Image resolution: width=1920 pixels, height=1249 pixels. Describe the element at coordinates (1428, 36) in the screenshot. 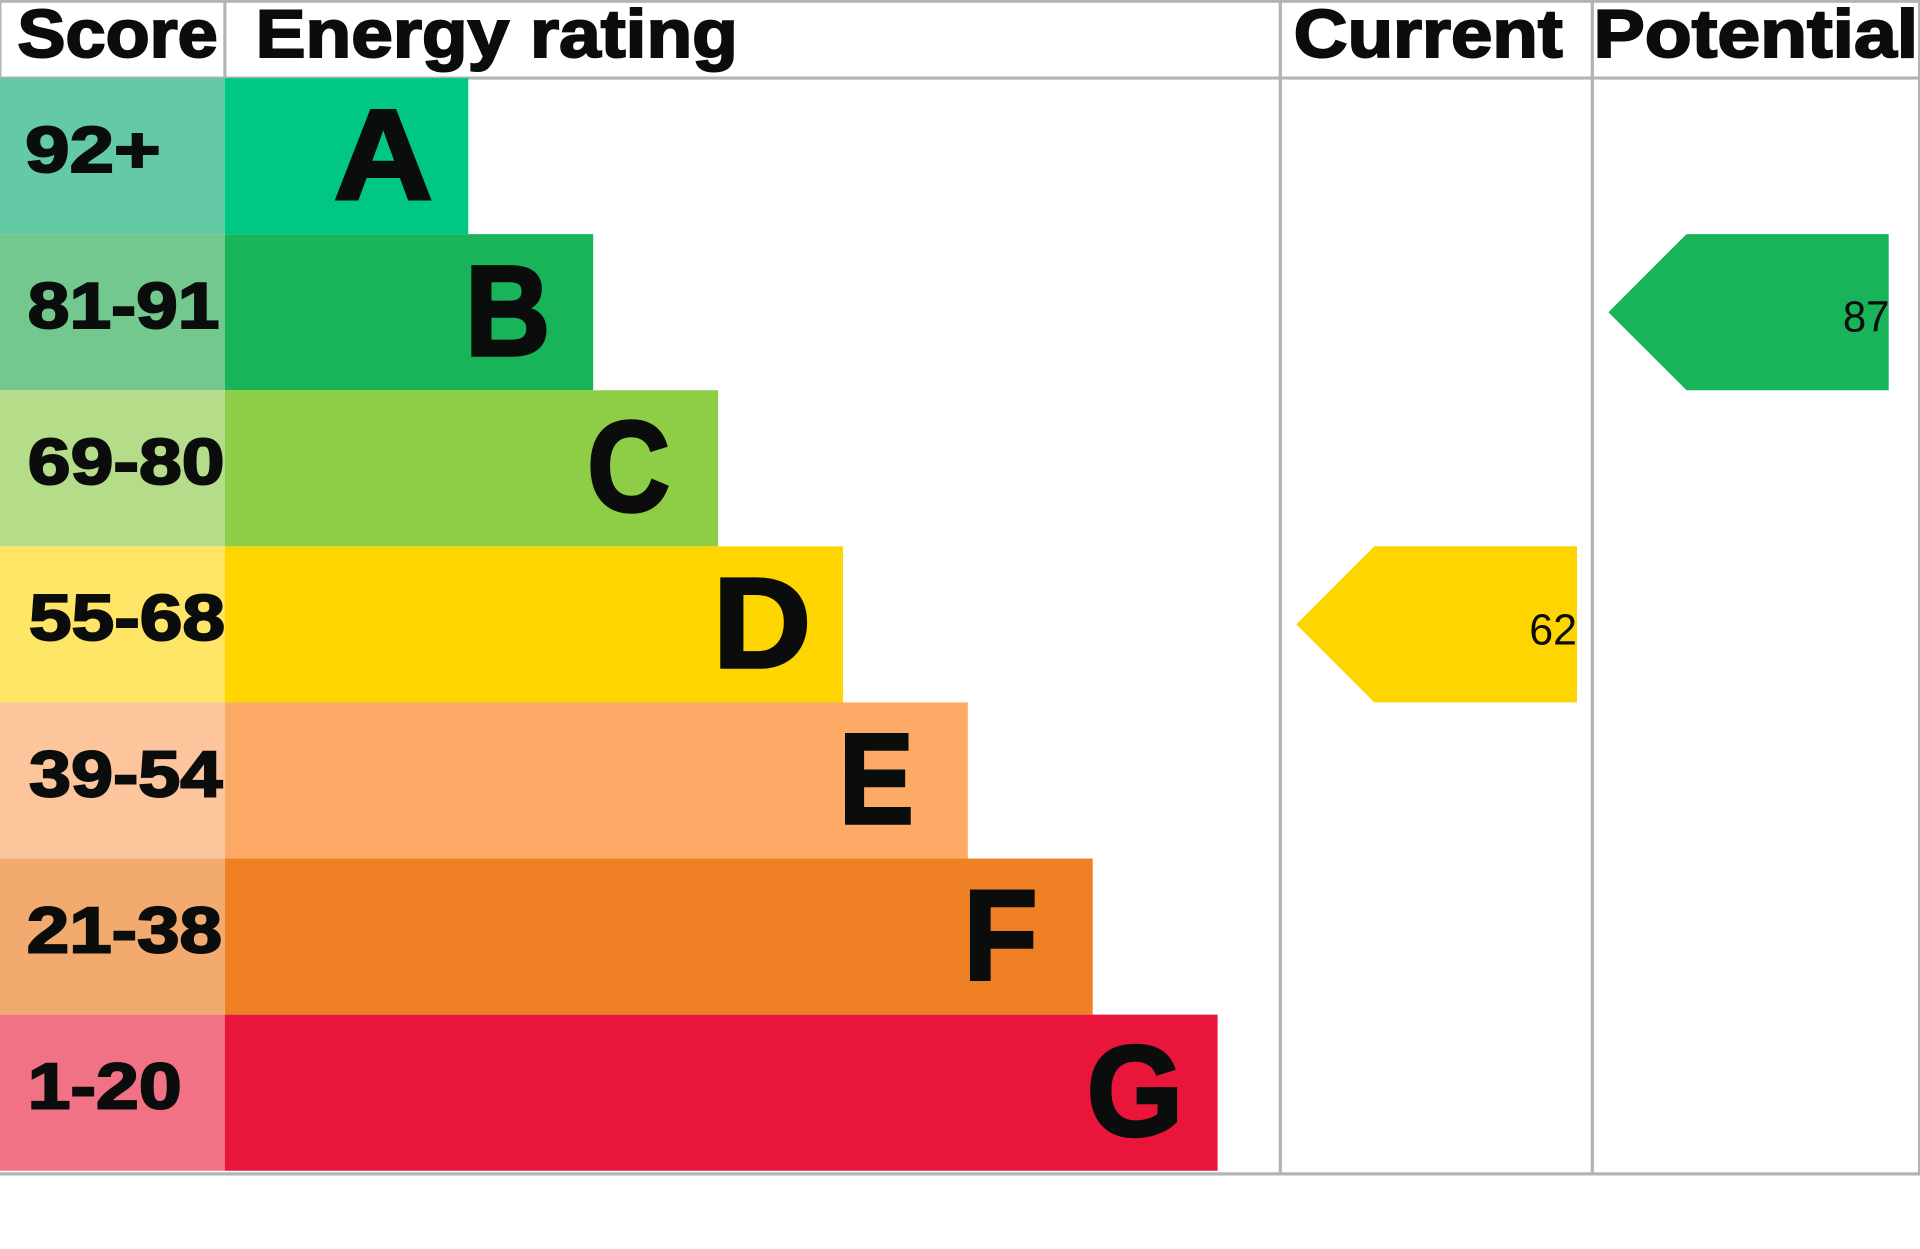

I see `svg-text: Current` at that location.